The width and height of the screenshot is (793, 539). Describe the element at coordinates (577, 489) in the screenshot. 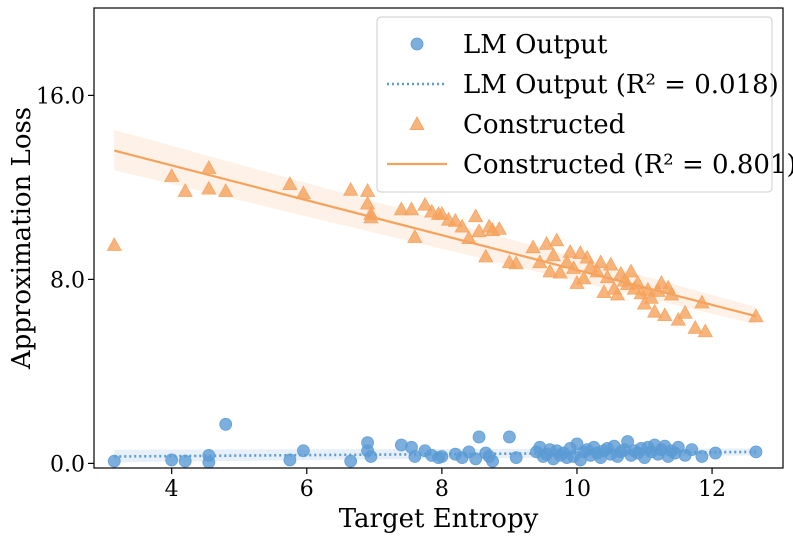

I see `x-tick-label: 10` at that location.